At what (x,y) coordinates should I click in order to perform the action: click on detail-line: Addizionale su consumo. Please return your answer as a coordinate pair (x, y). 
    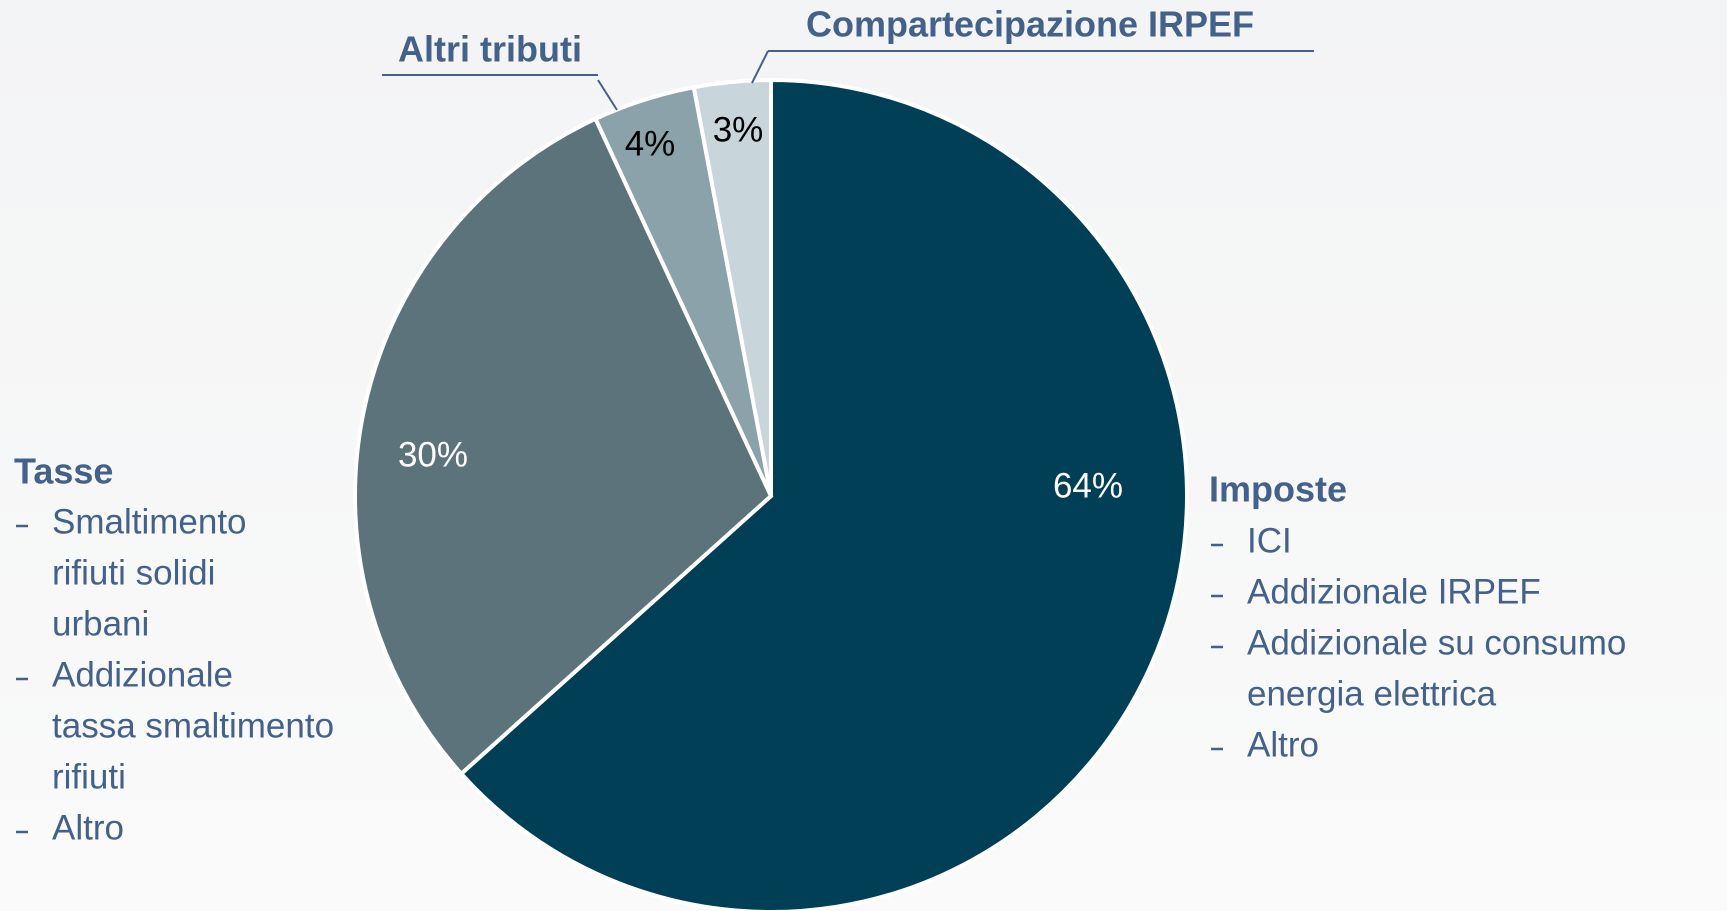
    Looking at the image, I should click on (1436, 642).